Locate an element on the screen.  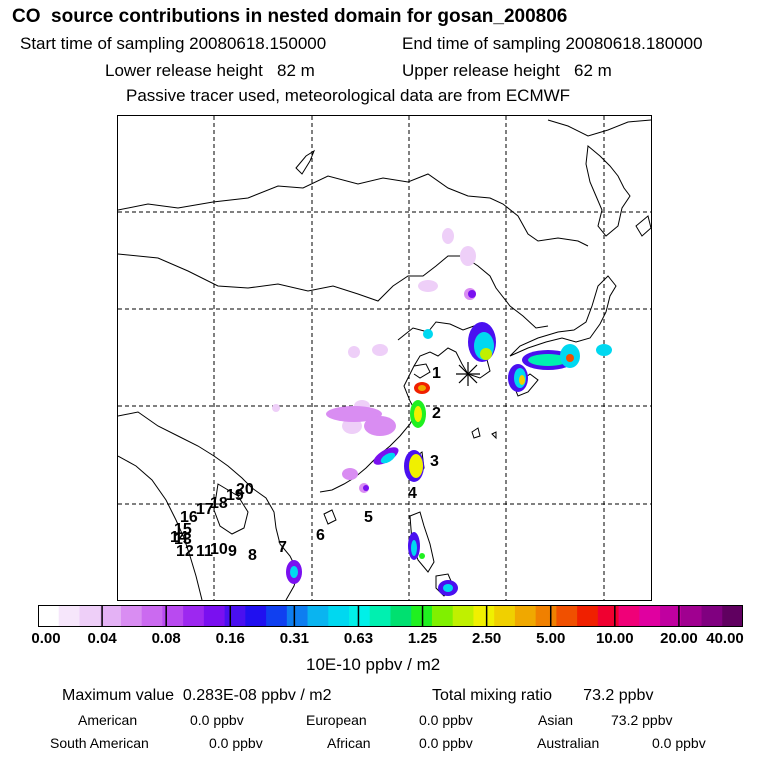
region-label: 15 is located at coordinates (183, 529).